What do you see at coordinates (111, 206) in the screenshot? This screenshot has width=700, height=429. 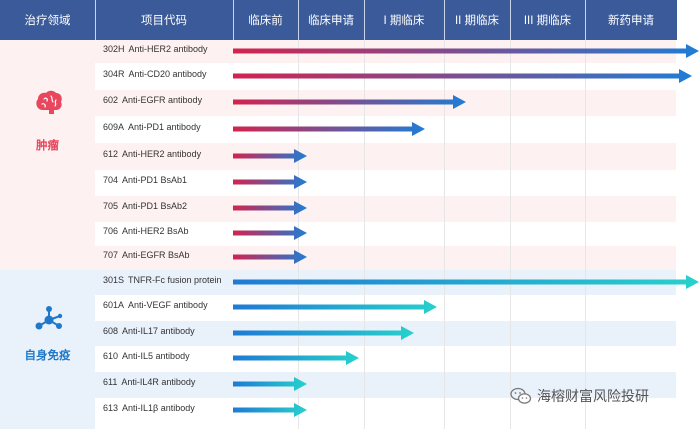 I see `project-code: 705` at bounding box center [111, 206].